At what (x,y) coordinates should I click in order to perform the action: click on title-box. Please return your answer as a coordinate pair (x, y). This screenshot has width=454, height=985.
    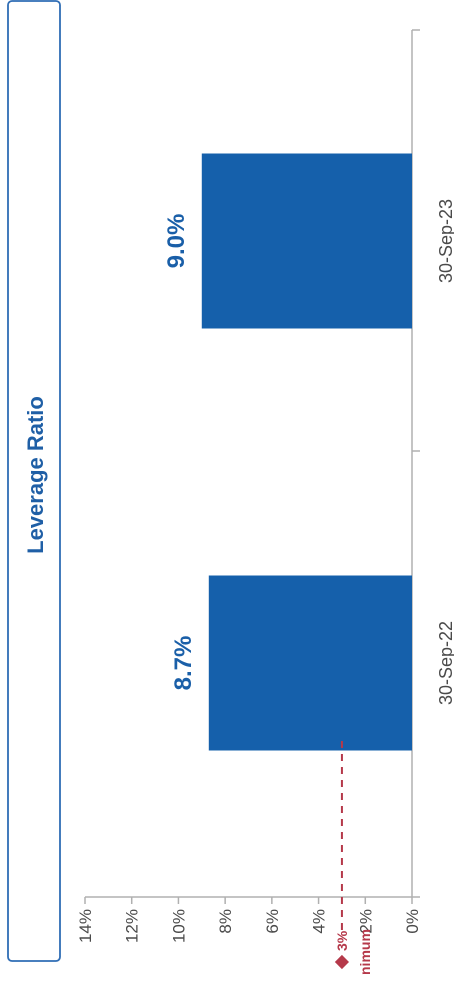
    Looking at the image, I should click on (34, 481).